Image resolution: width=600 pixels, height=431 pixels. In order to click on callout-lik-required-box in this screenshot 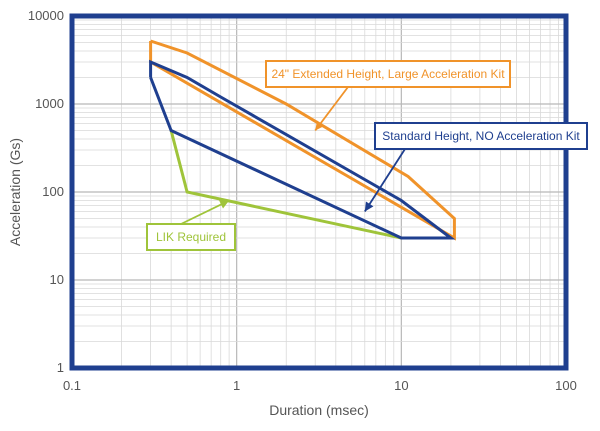, I will do `click(191, 237)`.